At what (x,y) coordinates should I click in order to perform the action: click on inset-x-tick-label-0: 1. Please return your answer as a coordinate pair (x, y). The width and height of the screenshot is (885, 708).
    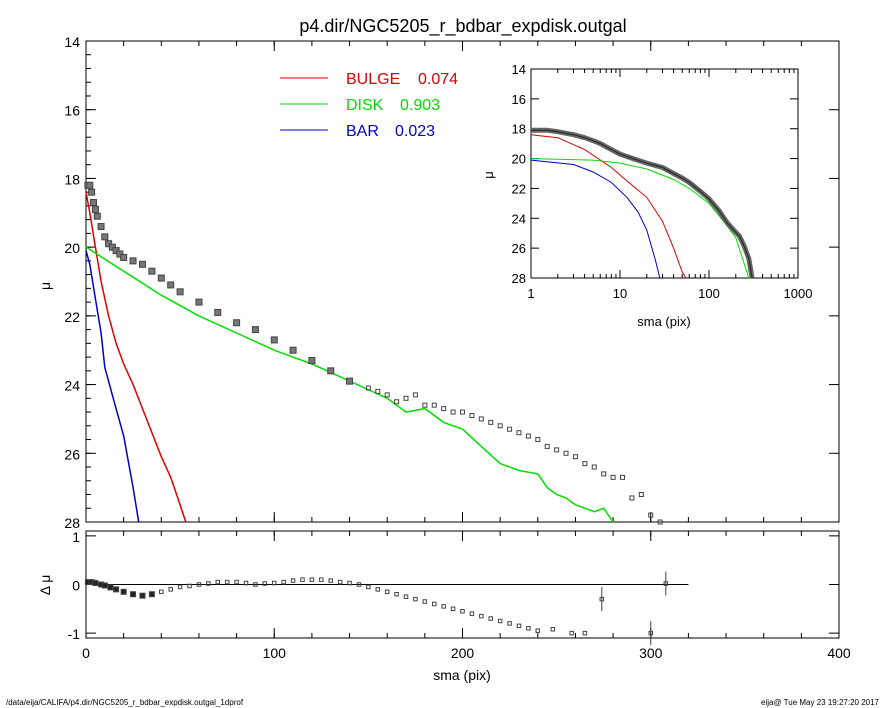
    Looking at the image, I should click on (530, 293).